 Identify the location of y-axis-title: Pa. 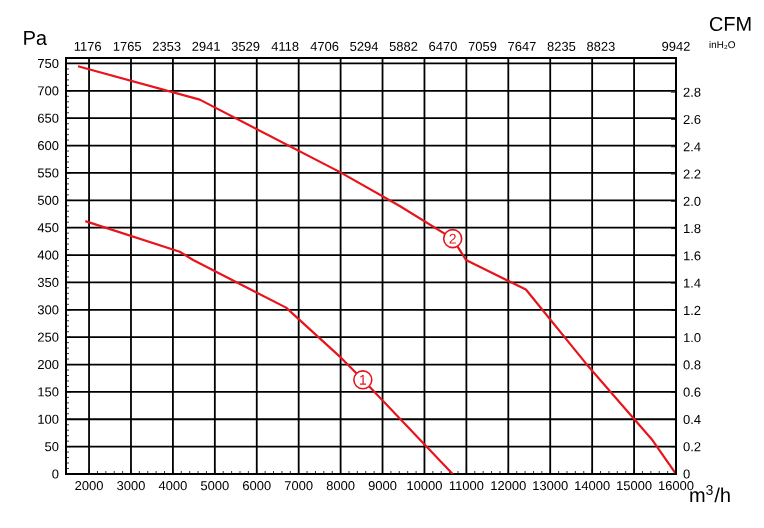
(36, 38).